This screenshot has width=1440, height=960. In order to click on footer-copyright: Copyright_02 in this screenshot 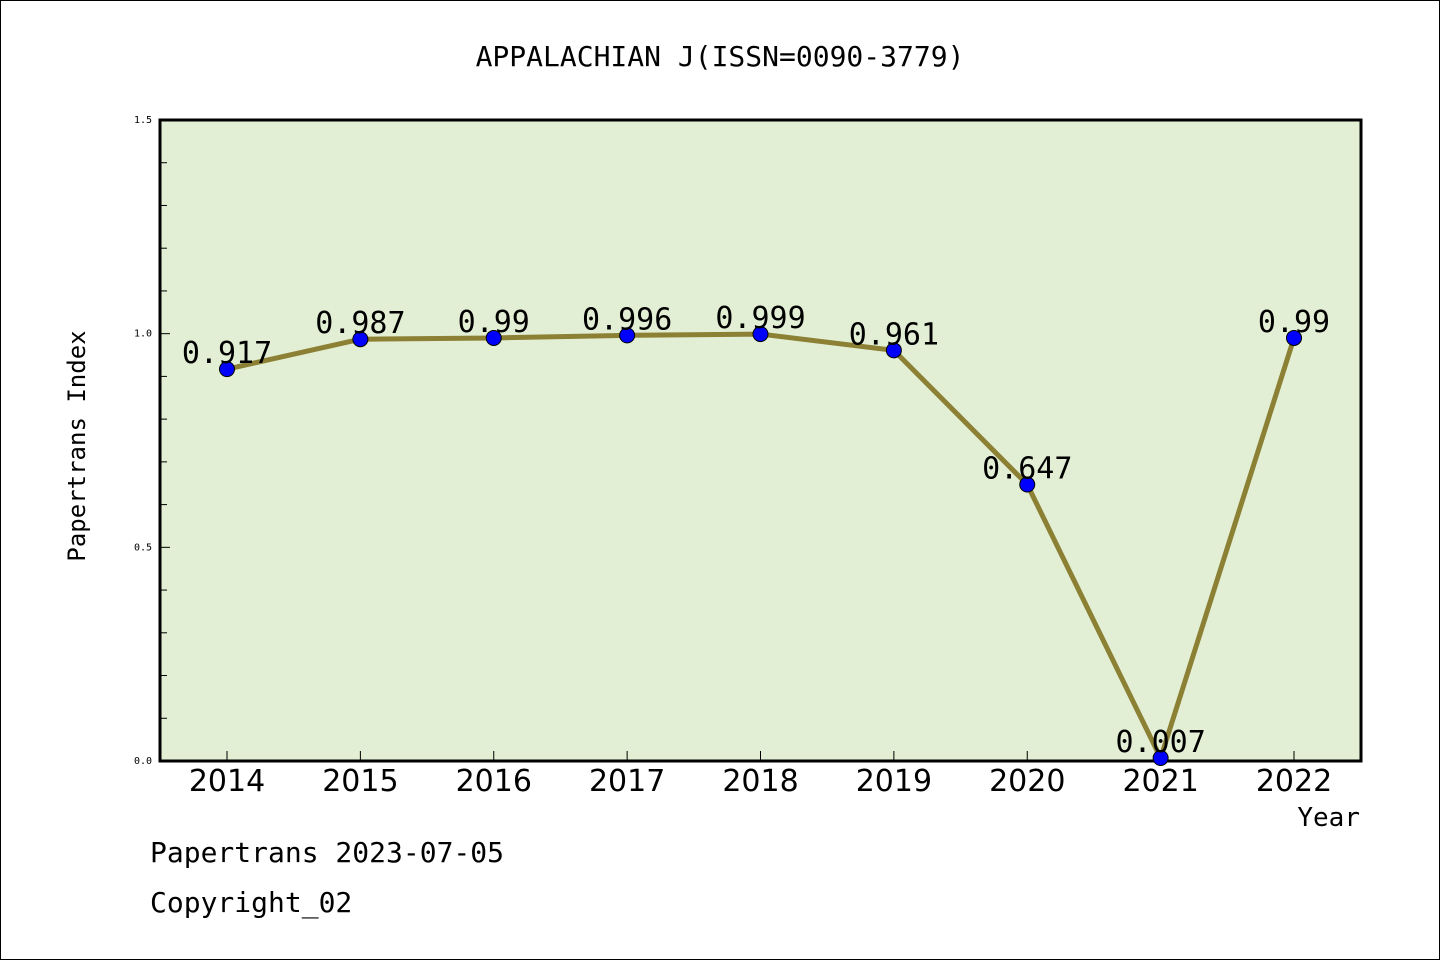, I will do `click(251, 902)`.